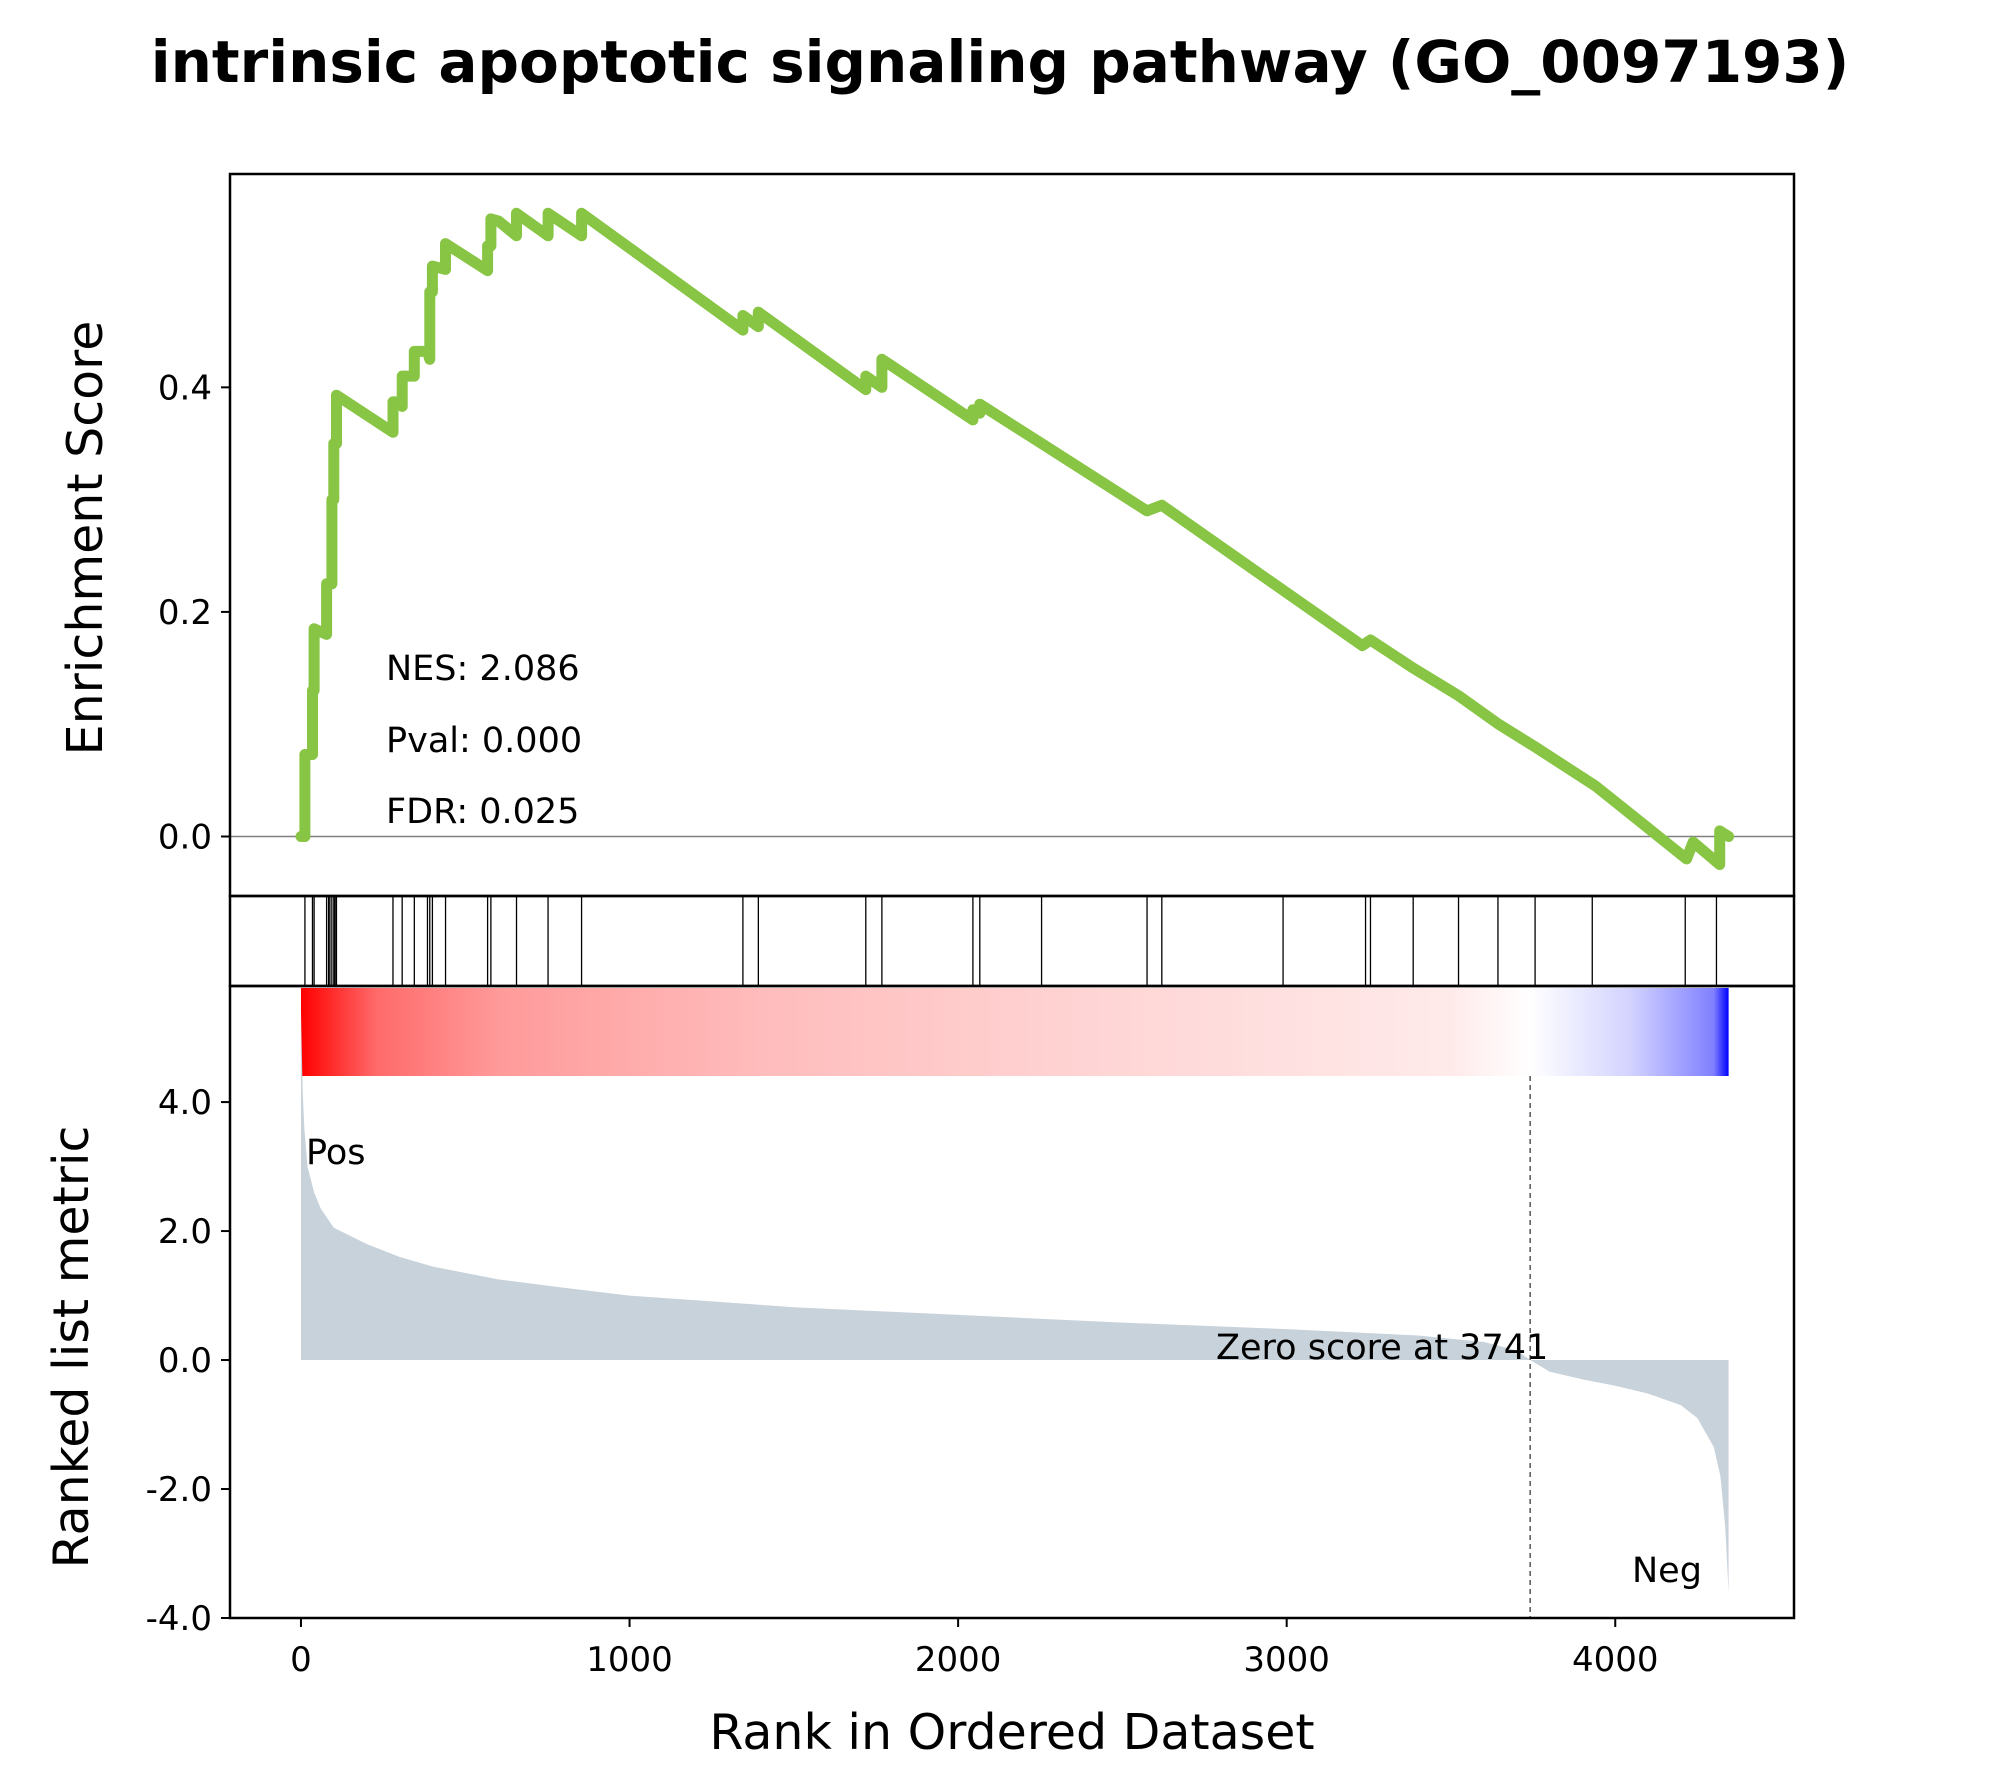 This screenshot has width=2014, height=1788. Describe the element at coordinates (185, 388) in the screenshot. I see `enrichment-y-tick-label: 0.4` at that location.